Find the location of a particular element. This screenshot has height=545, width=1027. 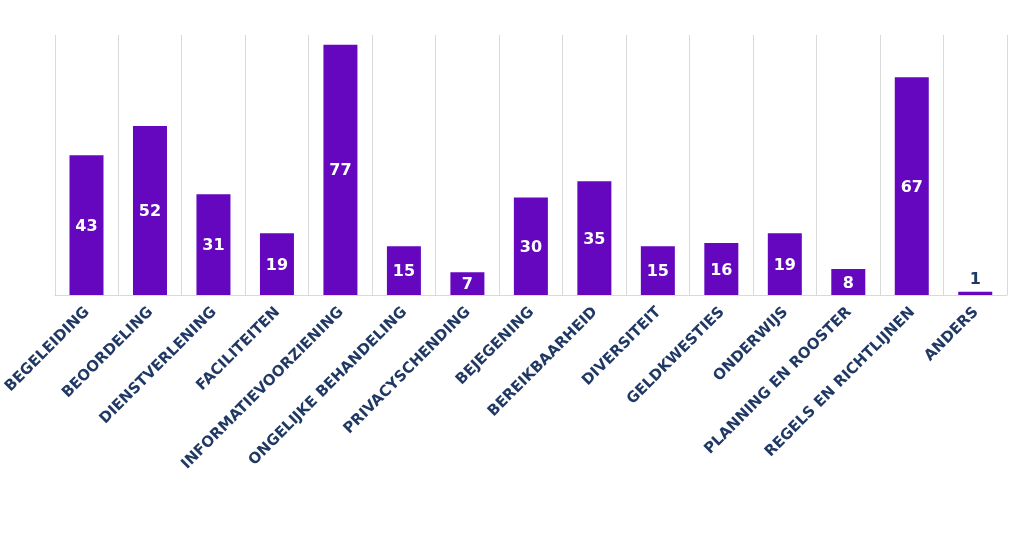

data-label: 1 is located at coordinates (975, 279).